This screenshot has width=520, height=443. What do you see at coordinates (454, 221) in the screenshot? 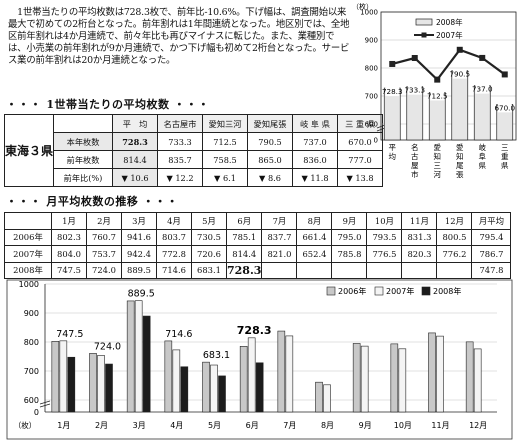
I see `table-header: 12月` at bounding box center [454, 221].